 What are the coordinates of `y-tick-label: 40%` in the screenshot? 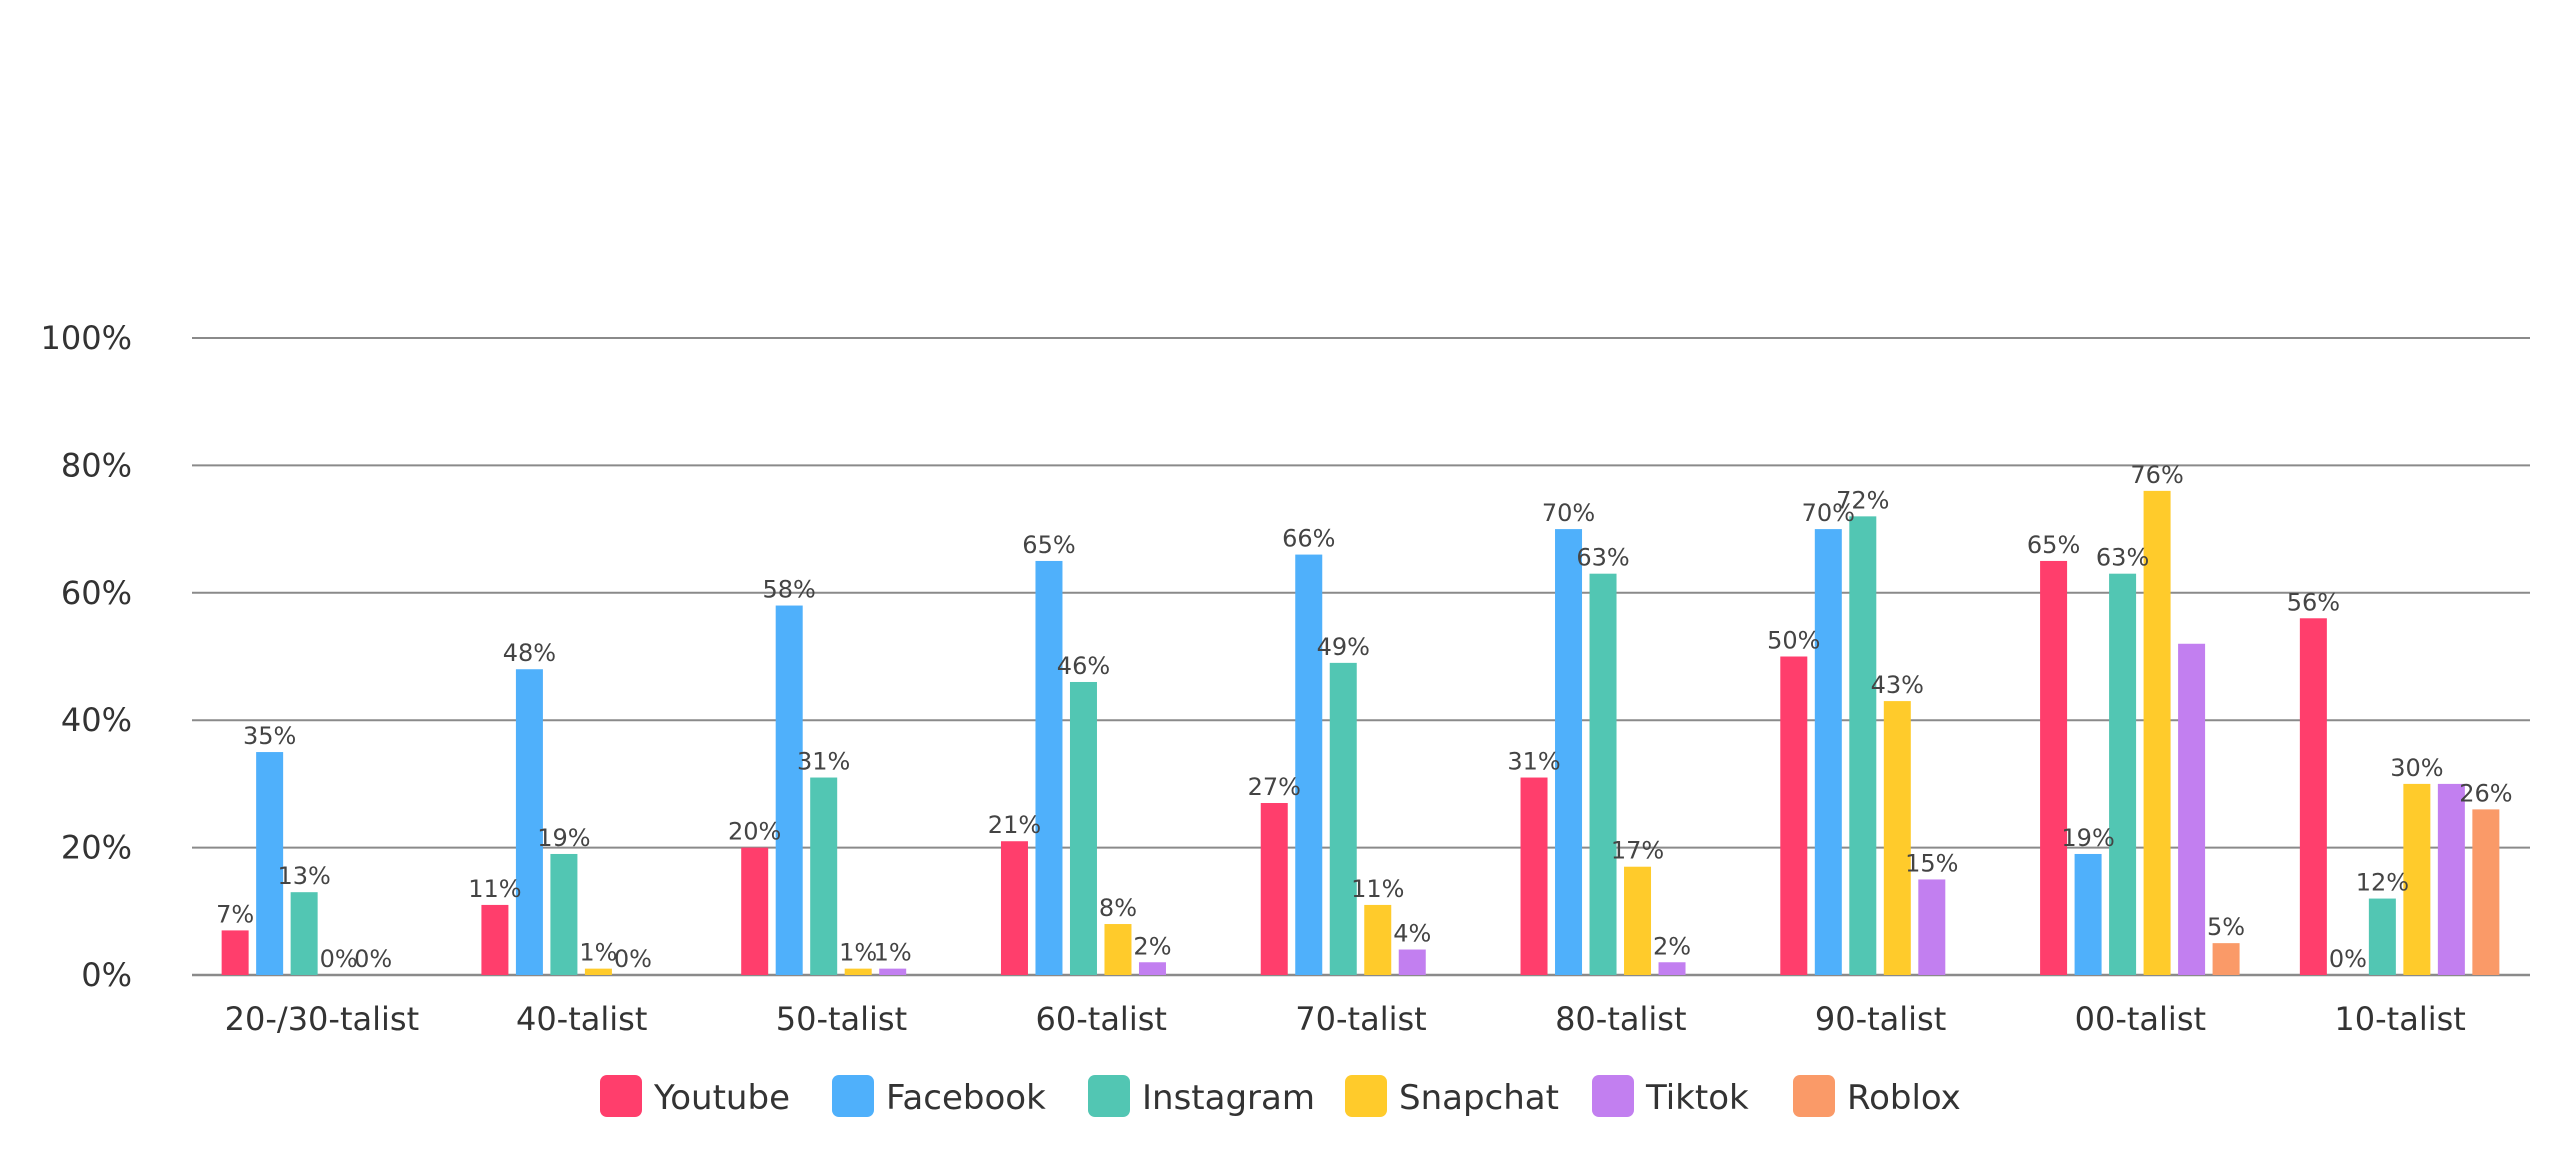 It's located at (96, 720).